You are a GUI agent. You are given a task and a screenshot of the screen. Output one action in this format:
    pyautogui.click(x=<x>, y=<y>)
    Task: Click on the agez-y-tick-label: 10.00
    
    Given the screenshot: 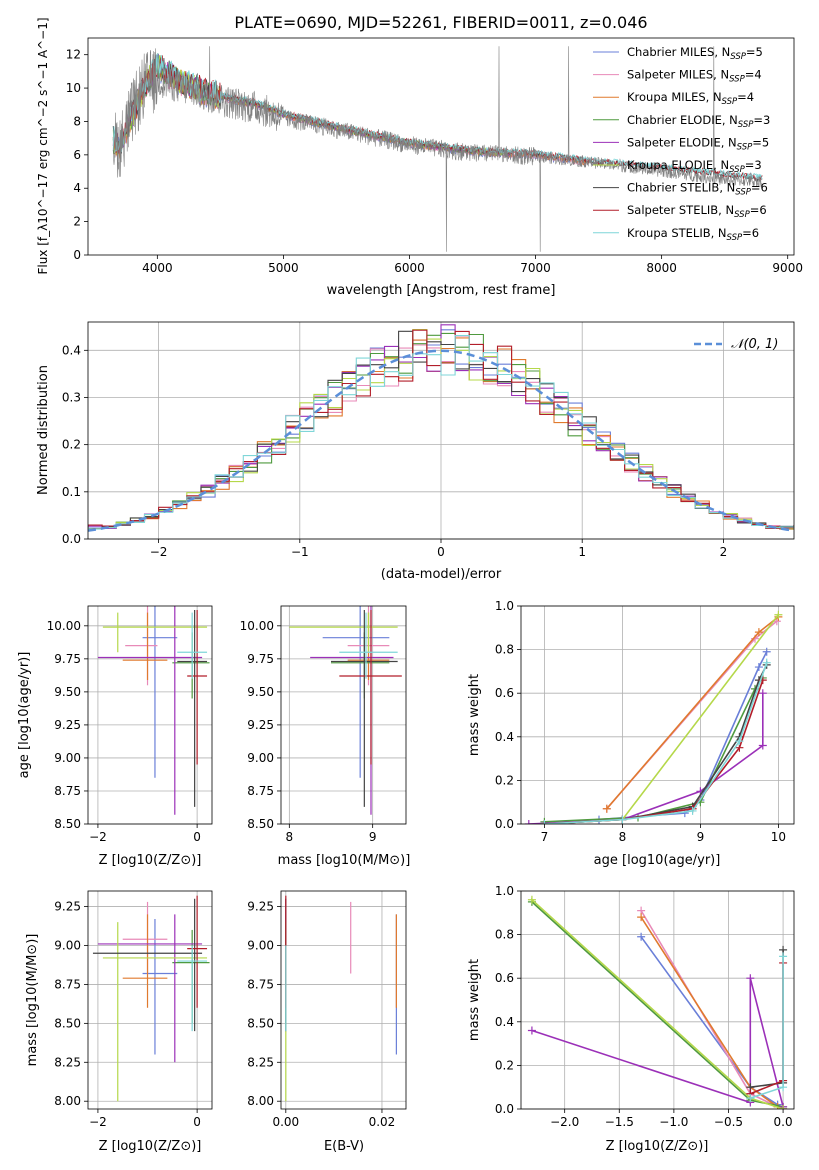 What is the action you would take?
    pyautogui.click(x=64, y=626)
    